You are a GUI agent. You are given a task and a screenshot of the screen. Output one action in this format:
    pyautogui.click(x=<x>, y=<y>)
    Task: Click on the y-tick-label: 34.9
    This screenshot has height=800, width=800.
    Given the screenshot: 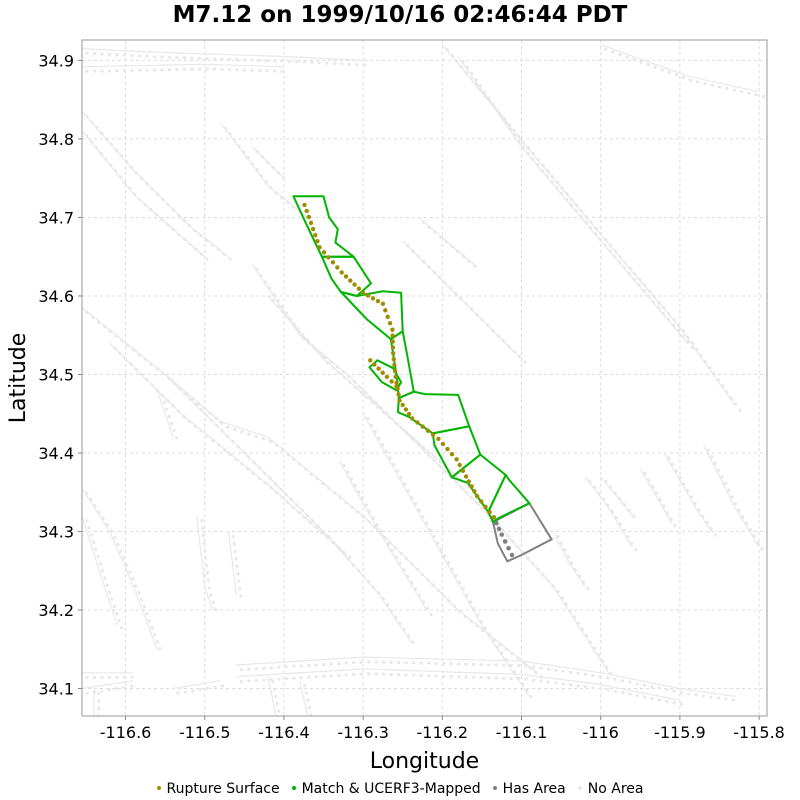 What is the action you would take?
    pyautogui.click(x=56, y=60)
    